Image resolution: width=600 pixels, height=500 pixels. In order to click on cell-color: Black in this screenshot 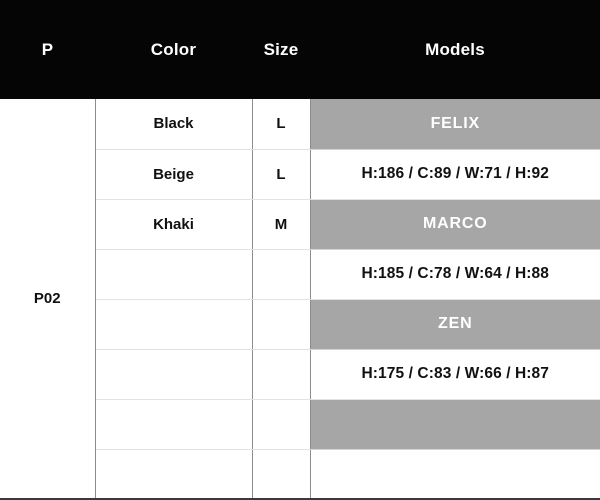, I will do `click(174, 124)`.